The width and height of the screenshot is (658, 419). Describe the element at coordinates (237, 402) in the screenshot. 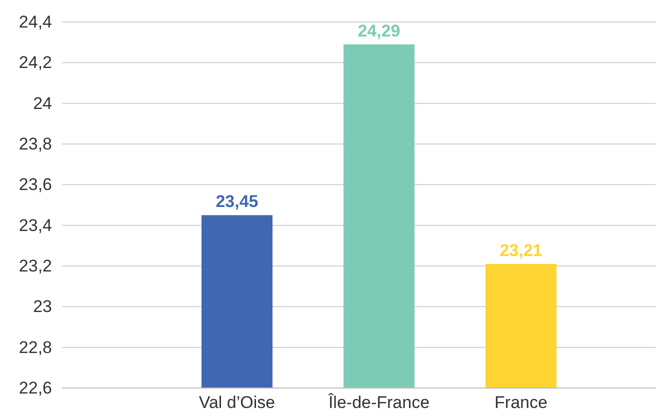

I see `x-tick-label: Val d’Oise` at that location.